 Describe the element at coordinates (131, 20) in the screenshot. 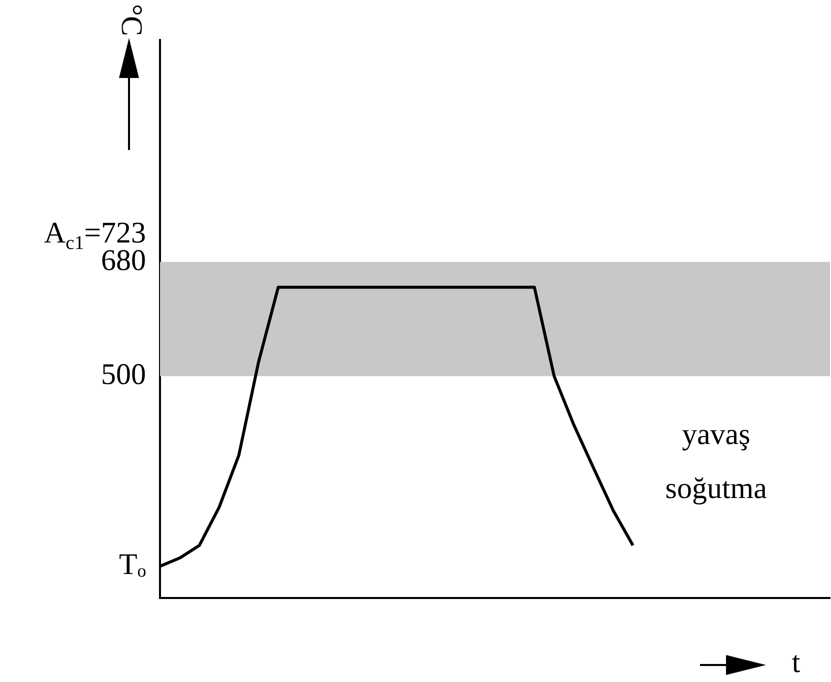

I see `y-axis-title: °C` at that location.